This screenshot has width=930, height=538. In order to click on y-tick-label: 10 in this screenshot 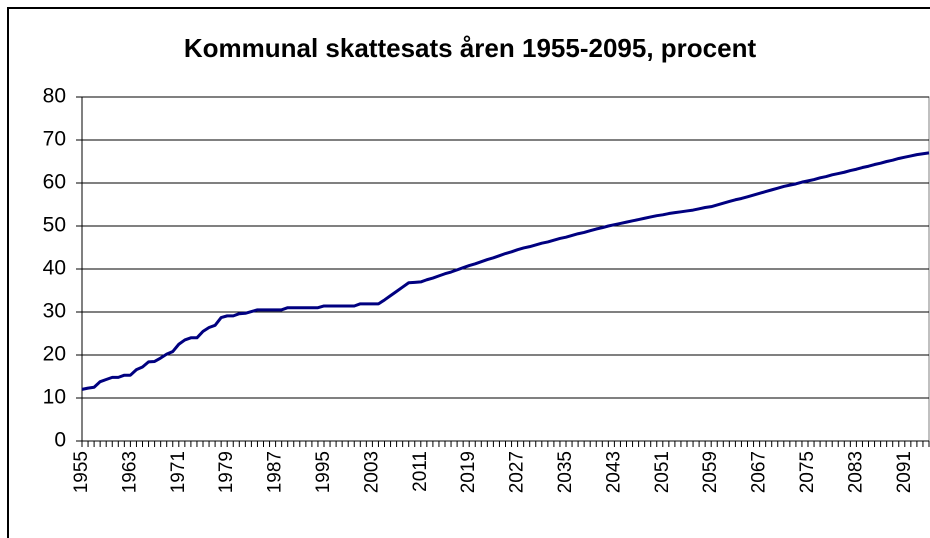, I will do `click(54, 397)`.